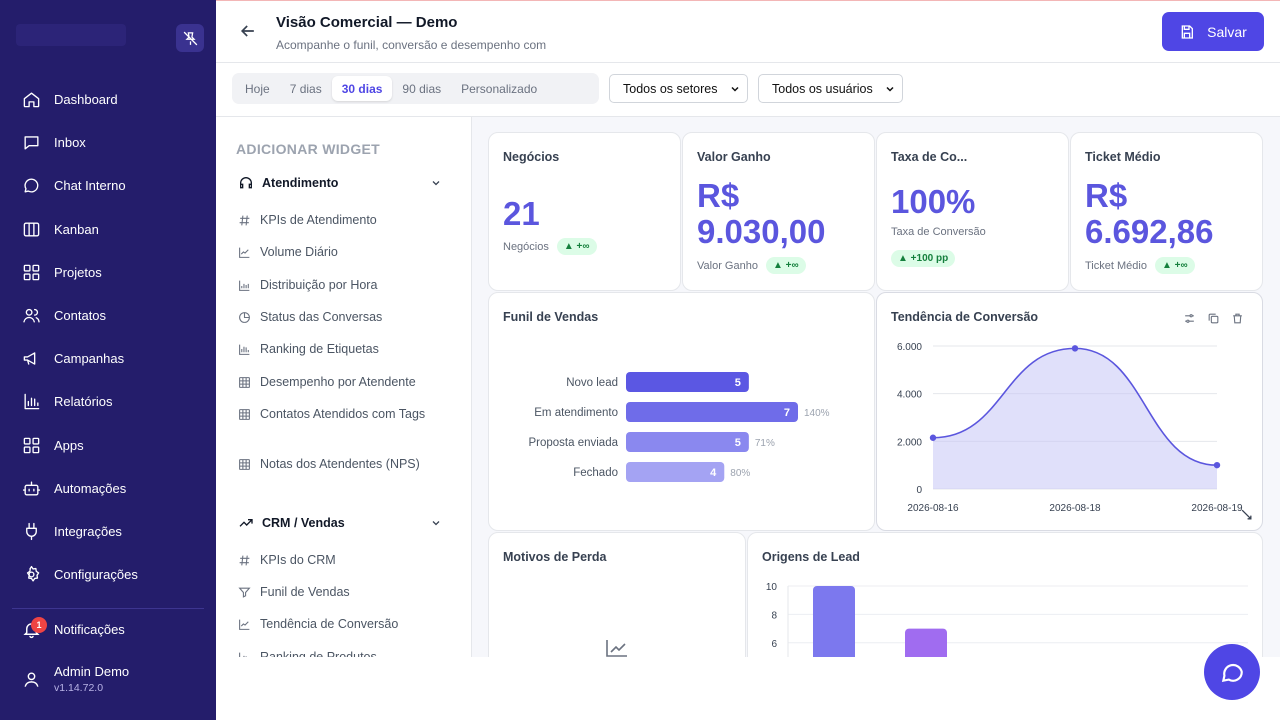 This screenshot has height=720, width=1280. I want to click on chat-support-button, so click(1232, 672).